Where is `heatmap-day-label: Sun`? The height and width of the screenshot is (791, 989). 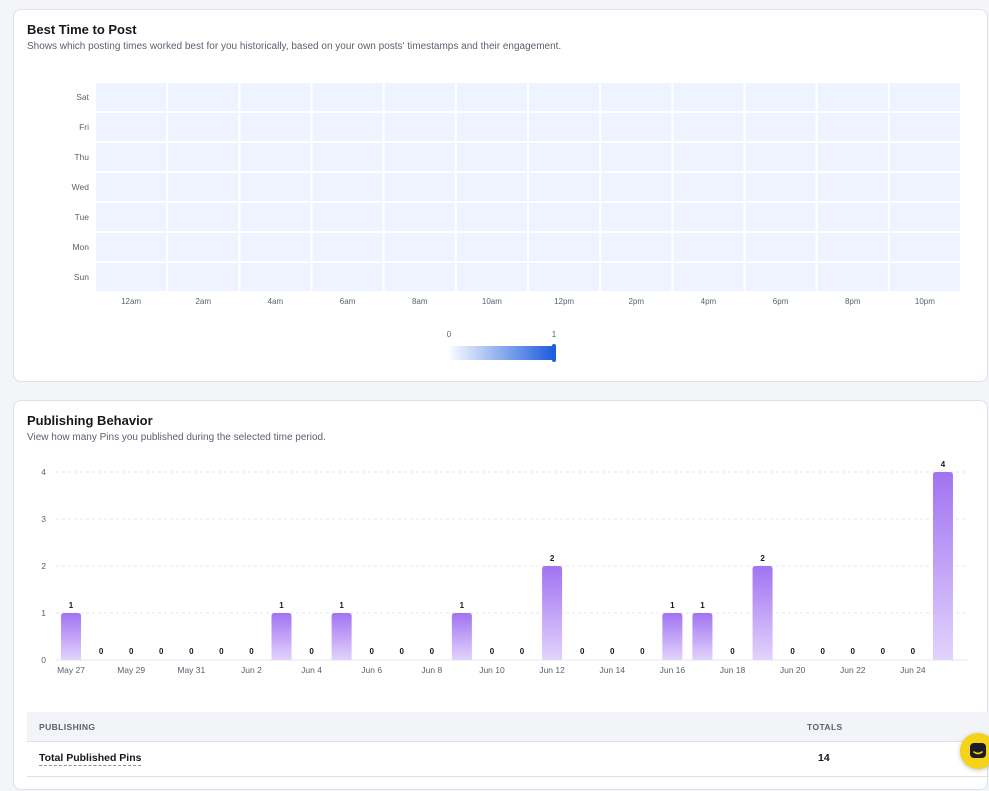 heatmap-day-label: Sun is located at coordinates (81, 277).